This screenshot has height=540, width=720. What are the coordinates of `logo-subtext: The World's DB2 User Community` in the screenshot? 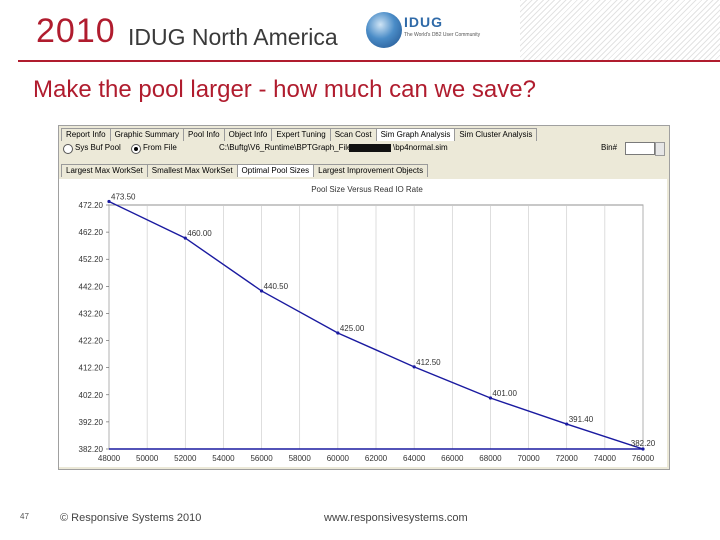 It's located at (442, 35).